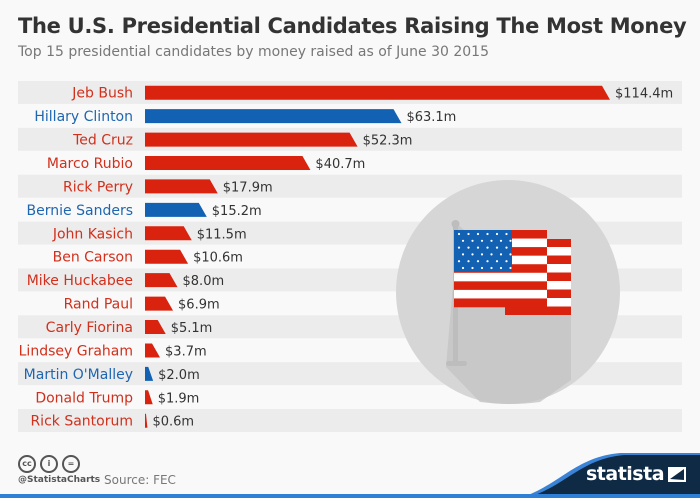 This screenshot has height=498, width=700. Describe the element at coordinates (102, 94) in the screenshot. I see `category-label: Jeb Bush` at that location.